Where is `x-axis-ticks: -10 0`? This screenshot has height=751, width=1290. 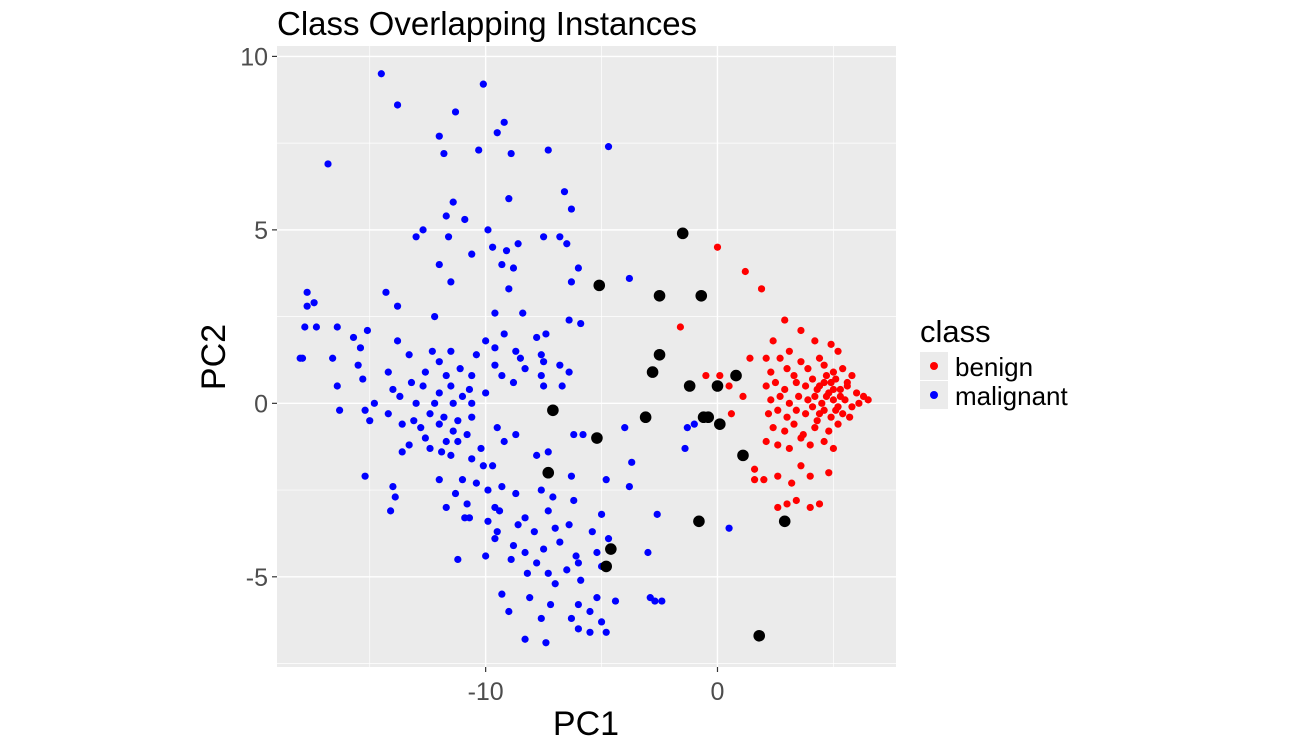
x-axis-ticks: -10 0 is located at coordinates (596, 686).